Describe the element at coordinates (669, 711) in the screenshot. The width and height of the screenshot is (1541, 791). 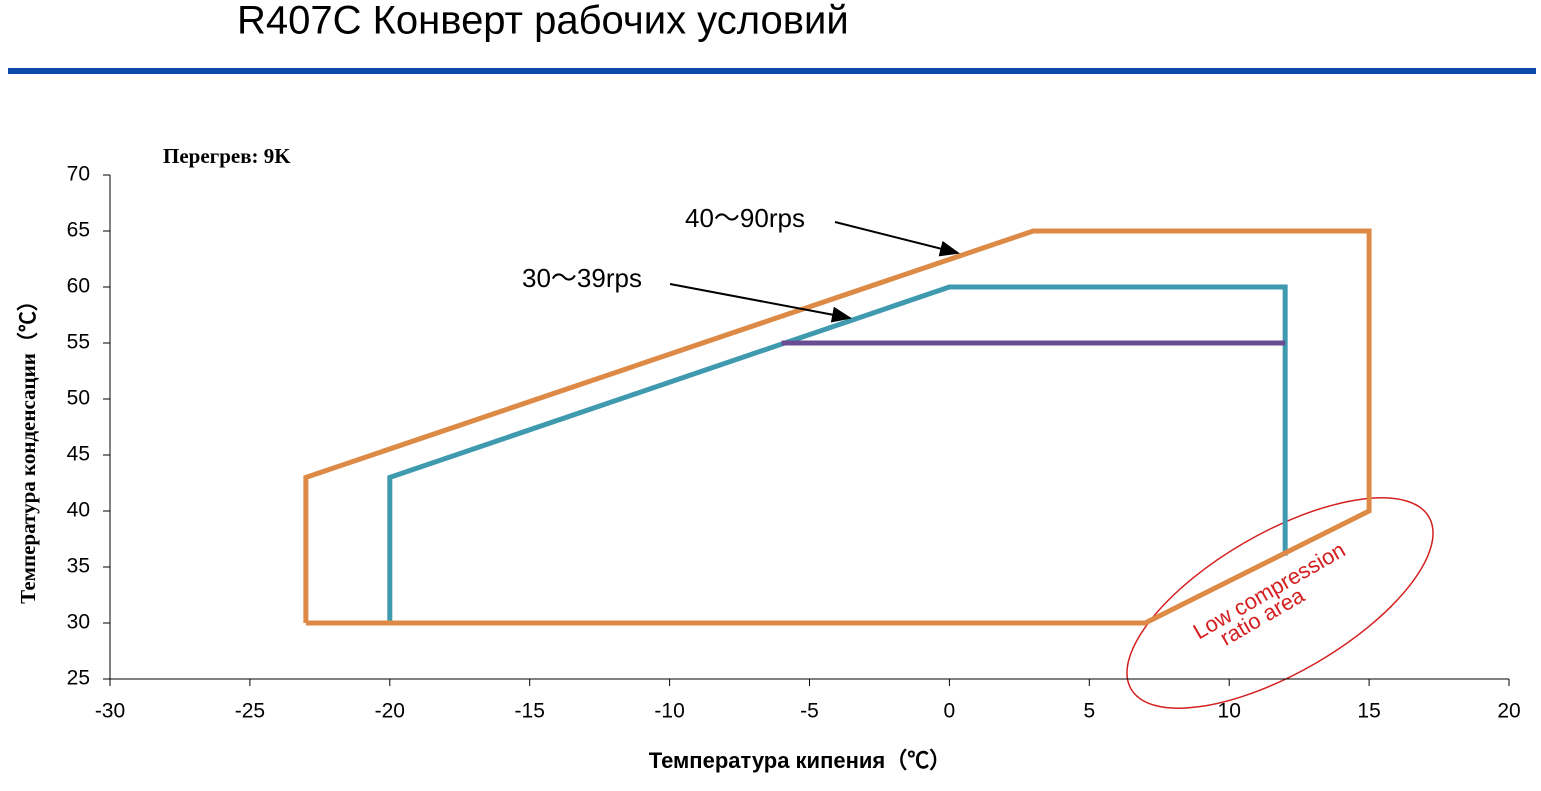
I see `x-tick-label: -10` at that location.